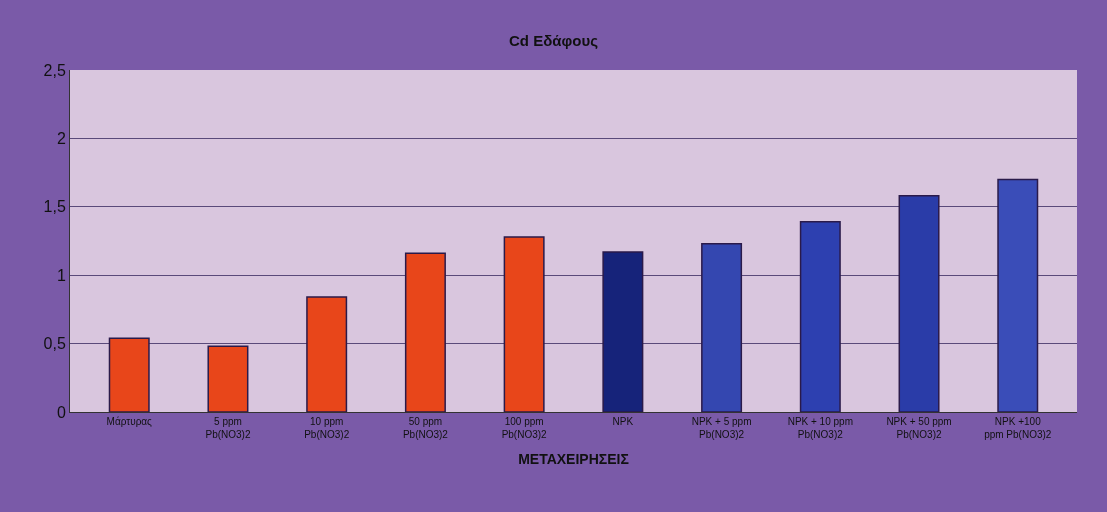 The width and height of the screenshot is (1107, 512). I want to click on y-tick-label: 1, so click(61, 275).